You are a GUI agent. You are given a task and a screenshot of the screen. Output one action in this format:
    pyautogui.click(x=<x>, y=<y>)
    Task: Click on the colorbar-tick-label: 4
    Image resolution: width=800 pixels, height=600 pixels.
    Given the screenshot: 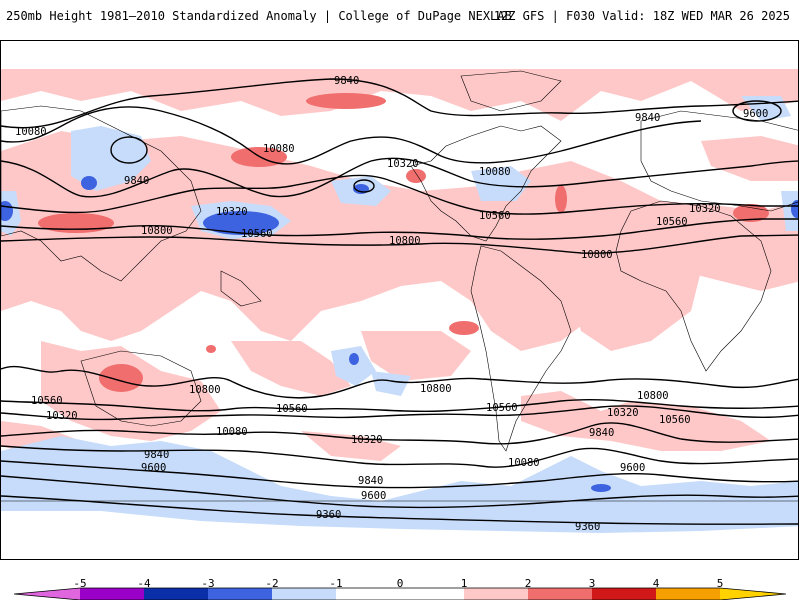 What is the action you would take?
    pyautogui.click(x=656, y=583)
    